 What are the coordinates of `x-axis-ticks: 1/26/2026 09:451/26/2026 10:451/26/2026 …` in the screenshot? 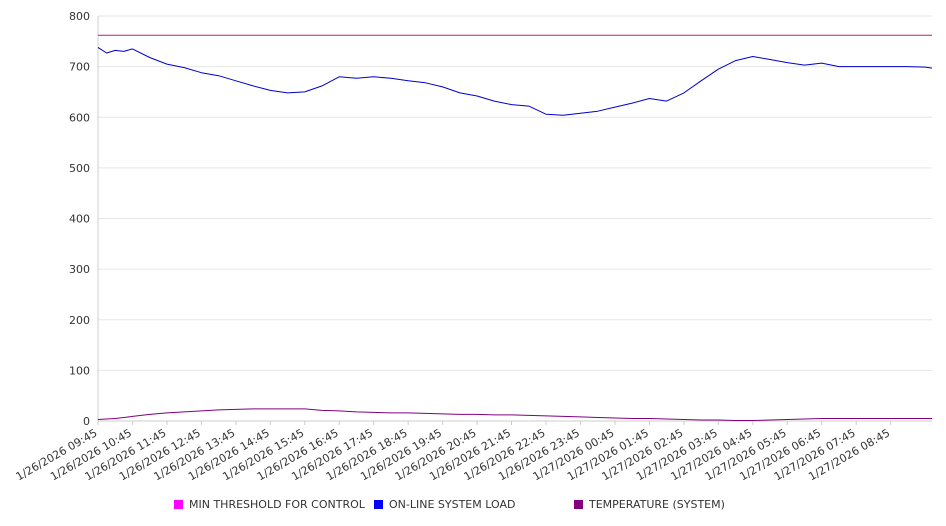 It's located at (453, 452).